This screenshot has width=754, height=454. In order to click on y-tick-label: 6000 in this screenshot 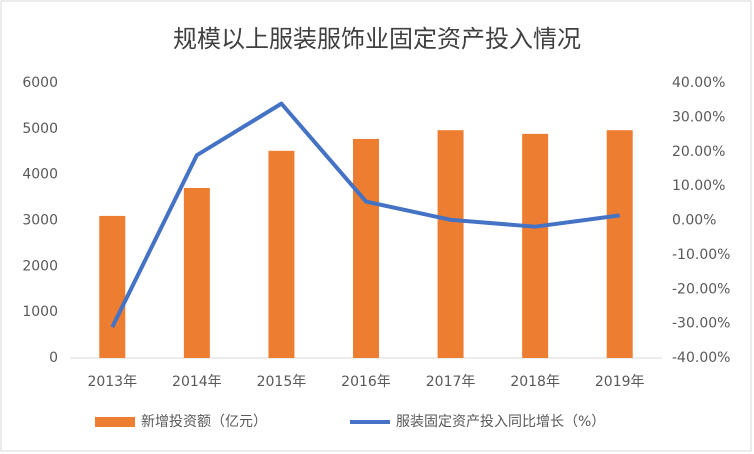, I will do `click(40, 83)`.